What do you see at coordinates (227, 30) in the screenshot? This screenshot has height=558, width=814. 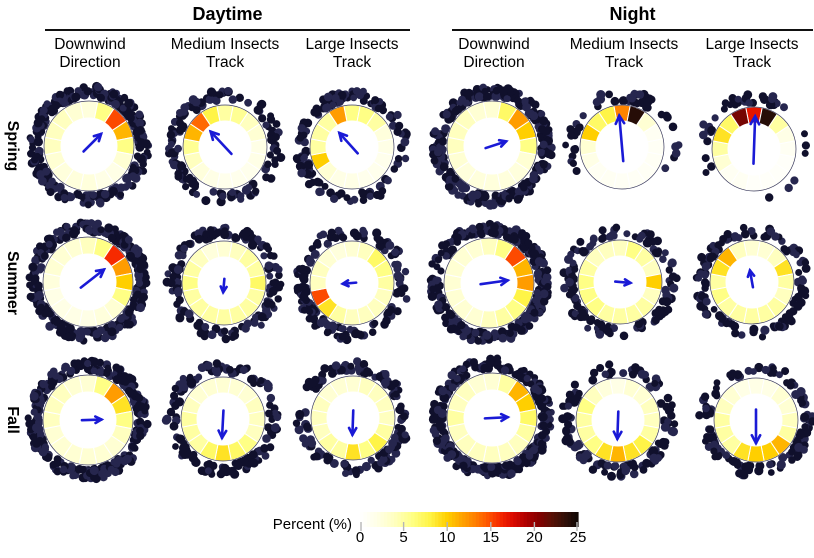 I see `daytime-underline` at bounding box center [227, 30].